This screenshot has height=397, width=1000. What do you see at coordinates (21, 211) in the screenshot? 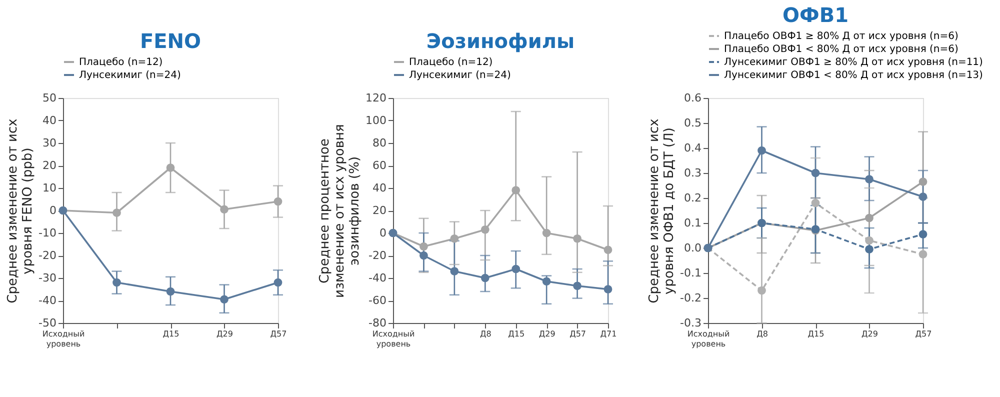
I see `y-axis-title: Среднее изменение от исх уровня FENO (ppb)` at bounding box center [21, 211].